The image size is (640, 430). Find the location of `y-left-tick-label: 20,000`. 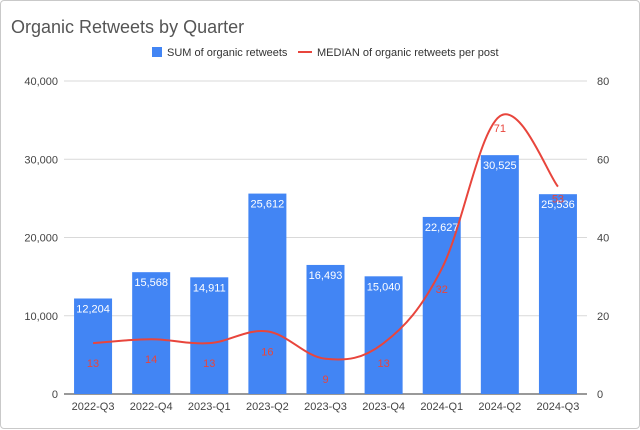

y-left-tick-label: 20,000 is located at coordinates (41, 239).